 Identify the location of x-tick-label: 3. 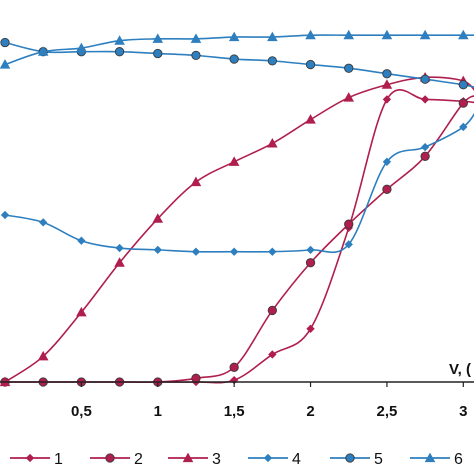
(463, 411).